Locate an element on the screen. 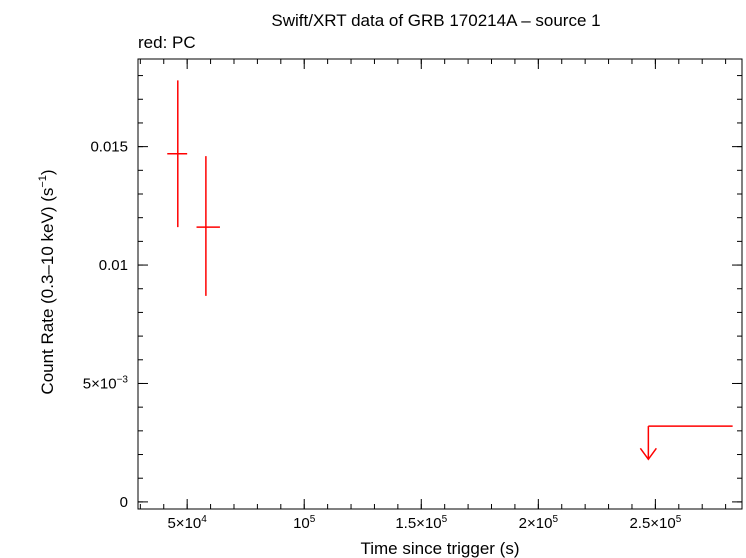  y-tick-label: 0.015 is located at coordinates (109, 147).